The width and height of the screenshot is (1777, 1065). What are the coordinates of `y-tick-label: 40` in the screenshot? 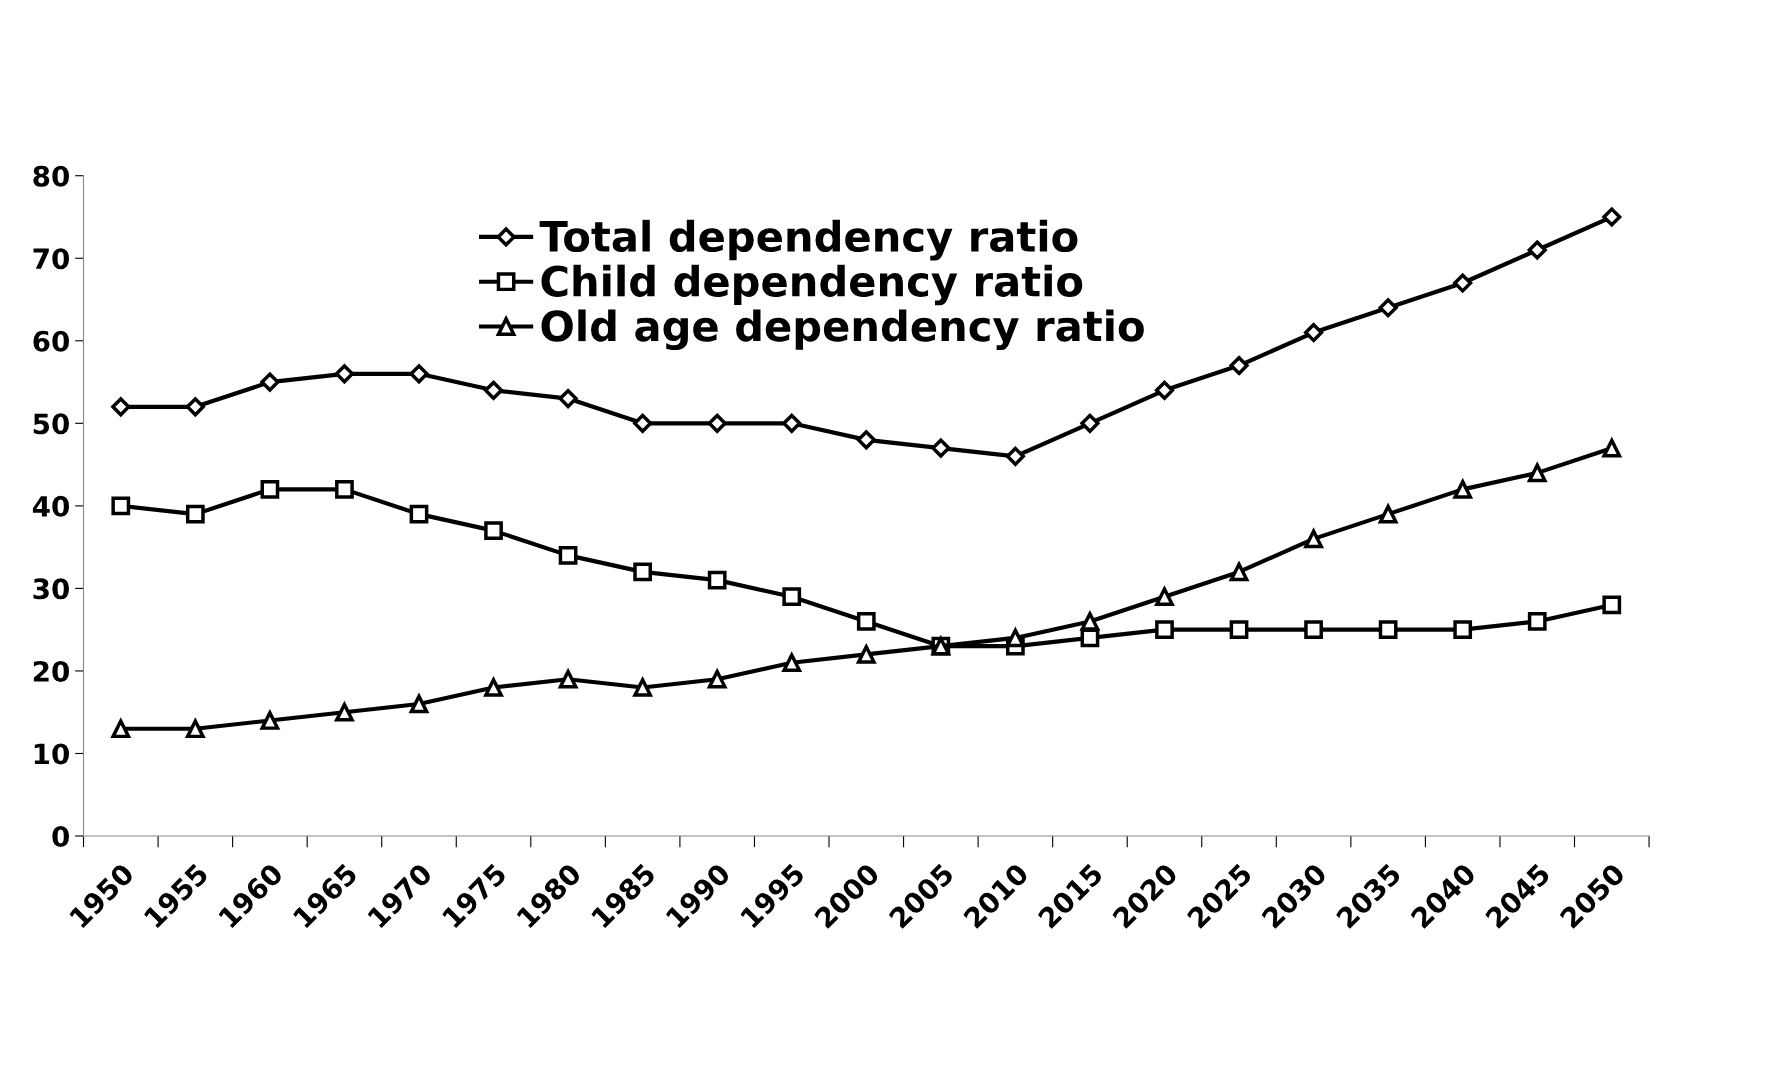 It's located at (50, 506).